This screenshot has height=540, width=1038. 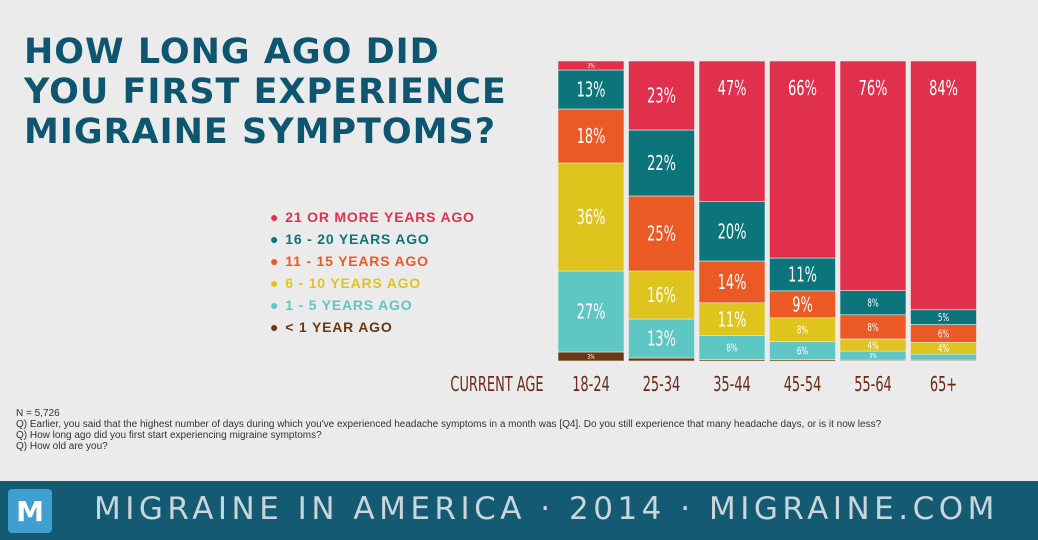 I want to click on legend-label: 6 - 10 YEARS AGO, so click(x=353, y=283).